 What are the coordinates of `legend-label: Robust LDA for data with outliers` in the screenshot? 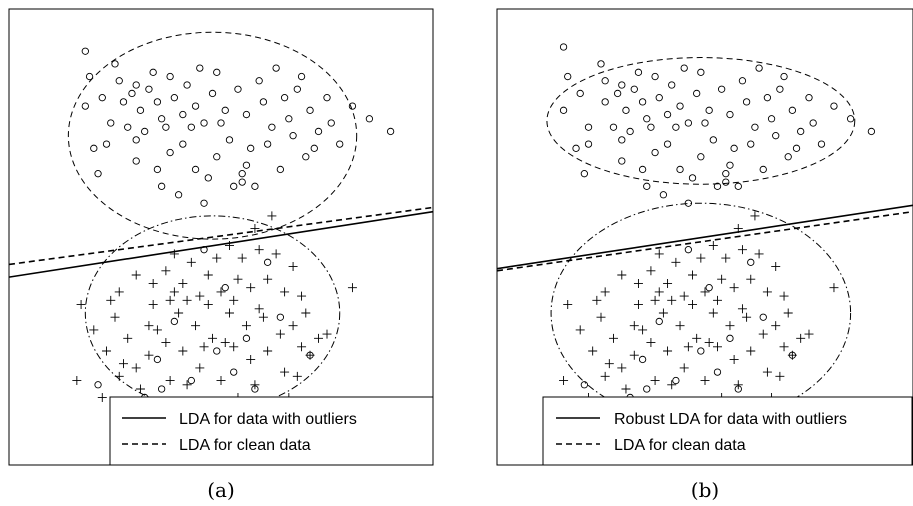 It's located at (730, 419).